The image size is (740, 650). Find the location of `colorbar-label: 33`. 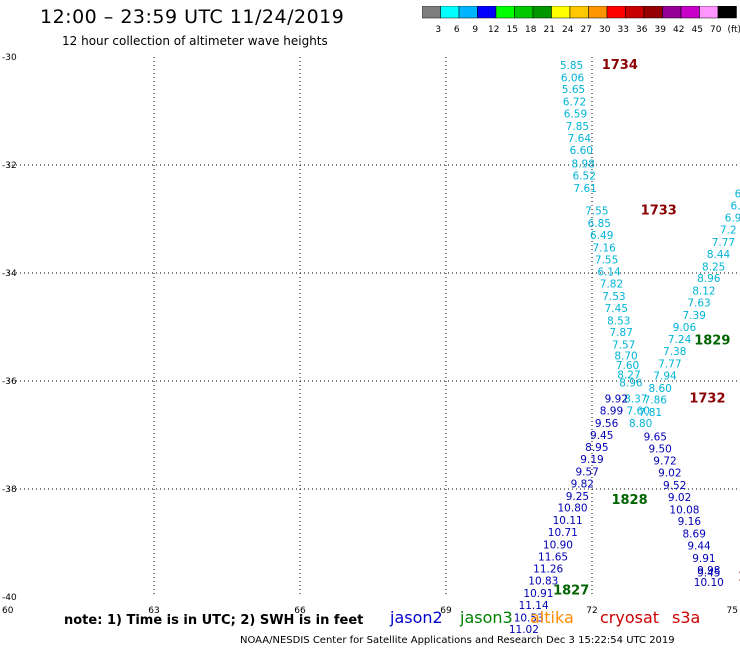

colorbar-label: 33 is located at coordinates (623, 30).